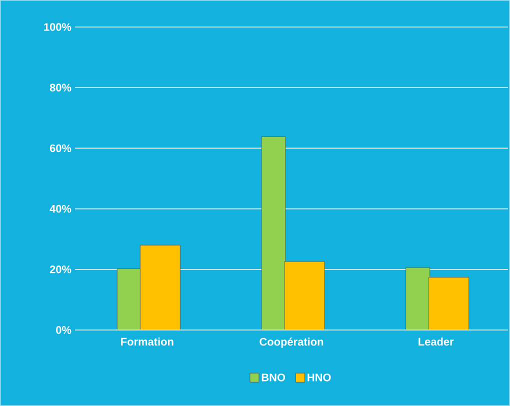  What do you see at coordinates (61, 270) in the screenshot?
I see `y-tick-label: 20%` at bounding box center [61, 270].